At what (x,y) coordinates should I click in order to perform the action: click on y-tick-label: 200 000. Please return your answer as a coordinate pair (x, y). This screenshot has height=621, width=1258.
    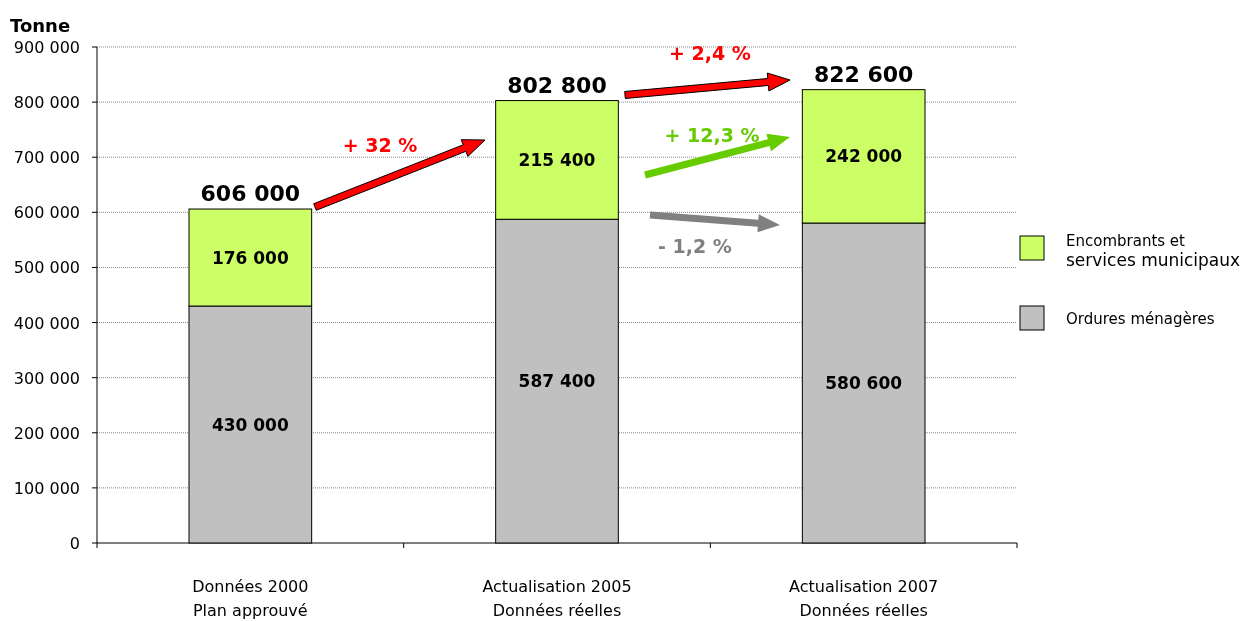
    Looking at the image, I should click on (46, 433).